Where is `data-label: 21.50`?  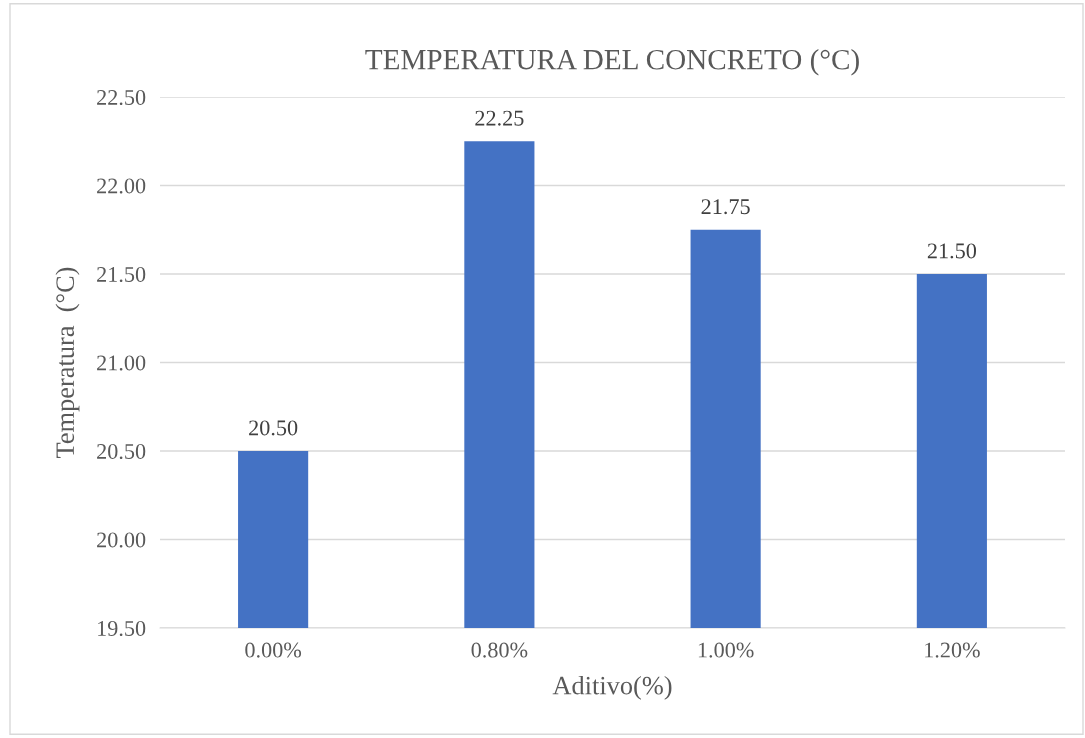
data-label: 21.50 is located at coordinates (952, 251).